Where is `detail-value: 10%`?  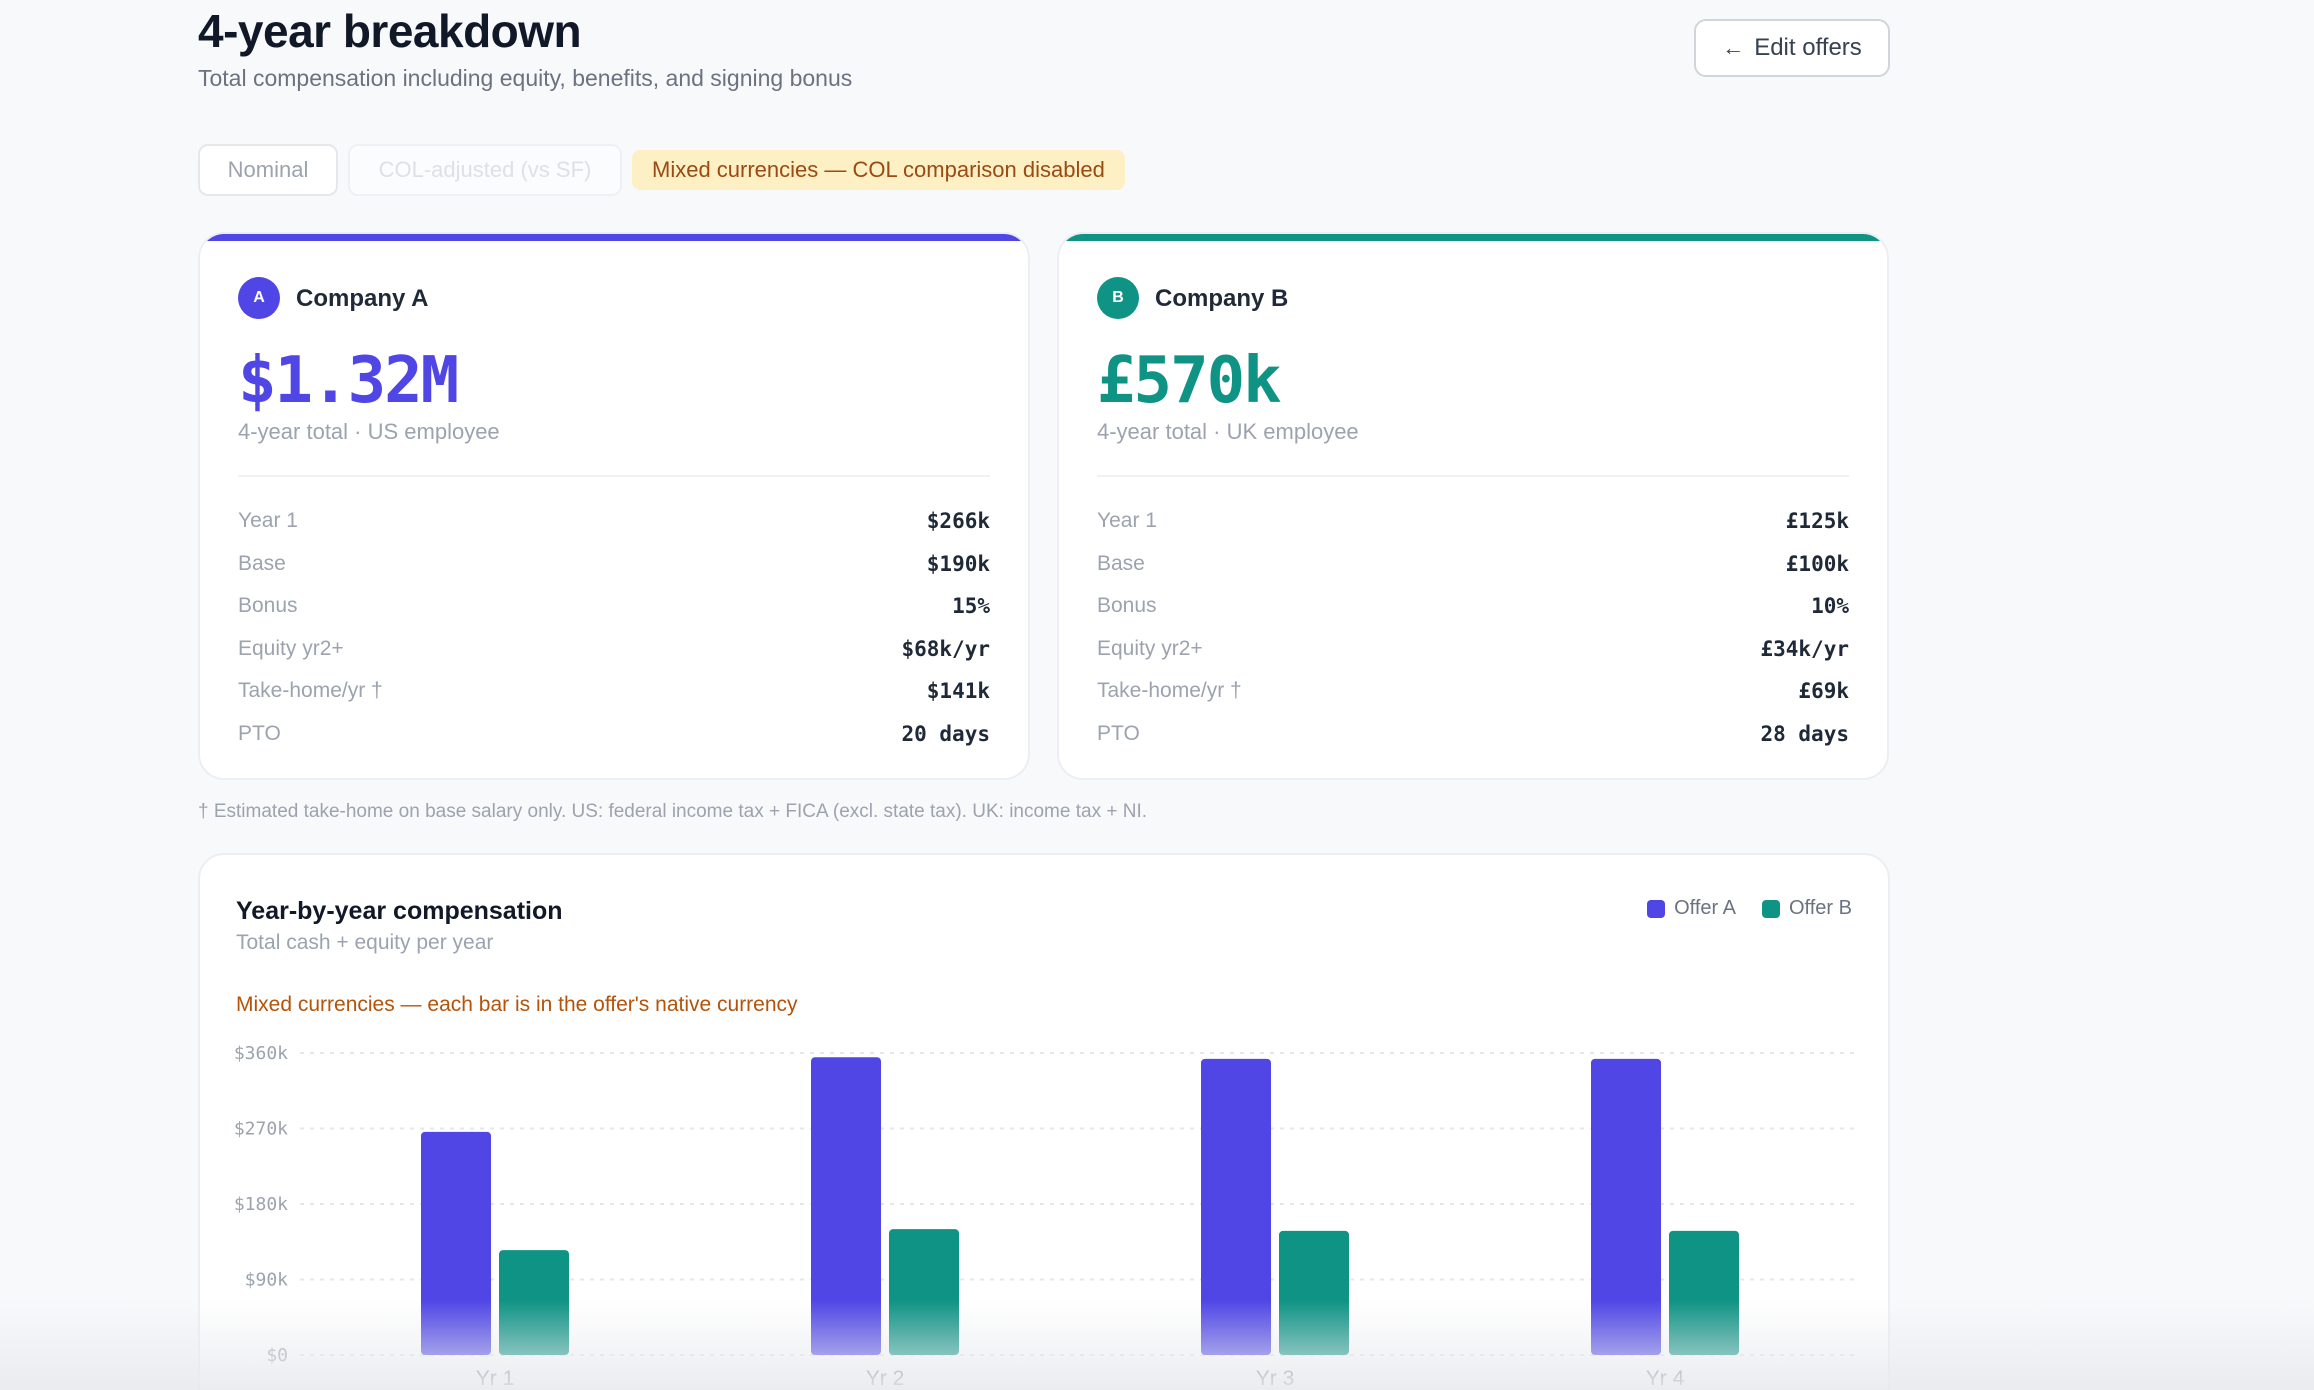 detail-value: 10% is located at coordinates (1830, 606).